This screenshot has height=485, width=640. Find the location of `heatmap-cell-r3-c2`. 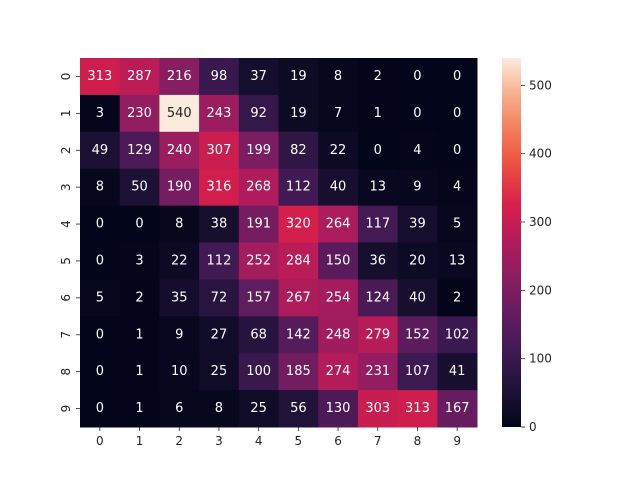

heatmap-cell-r3-c2 is located at coordinates (179, 187).